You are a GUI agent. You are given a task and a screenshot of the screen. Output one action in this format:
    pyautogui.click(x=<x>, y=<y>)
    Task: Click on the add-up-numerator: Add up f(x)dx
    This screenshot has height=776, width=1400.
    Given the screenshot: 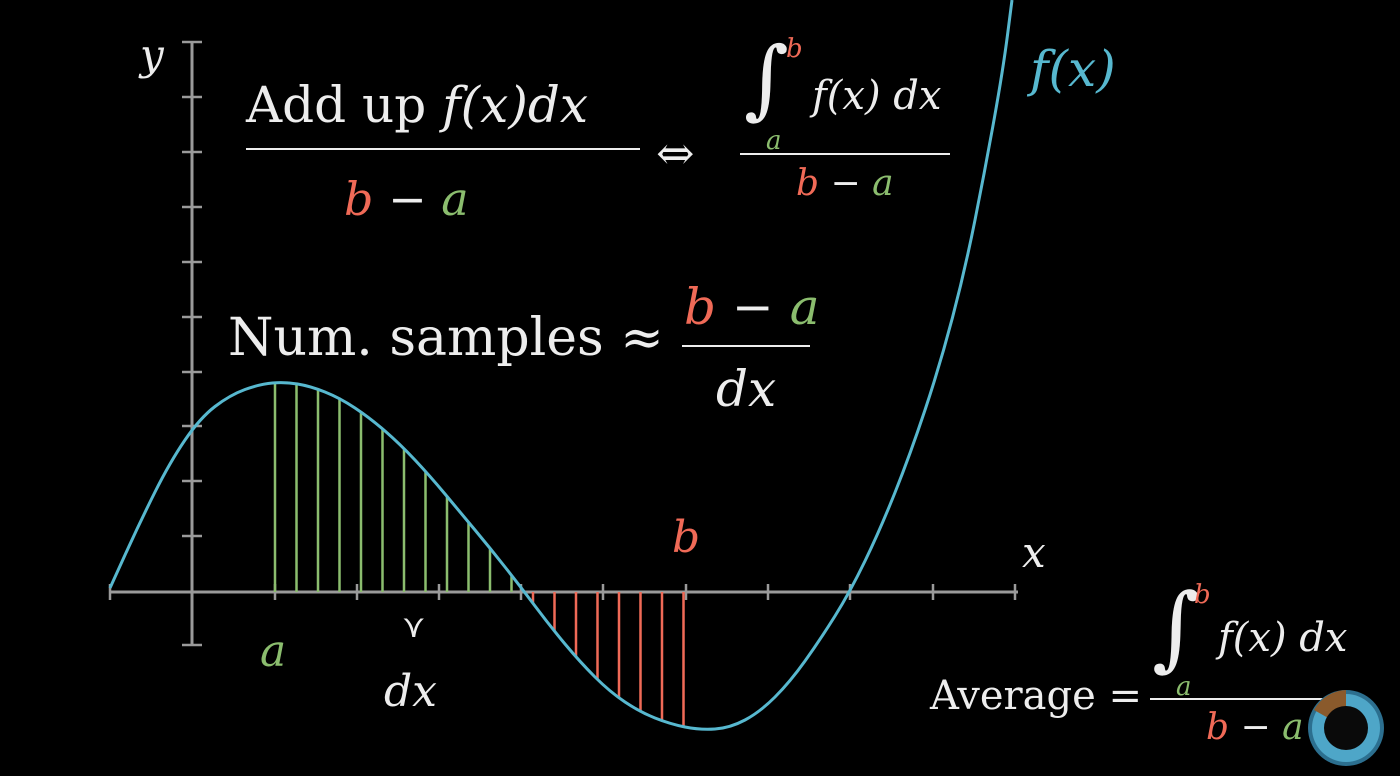 What is the action you would take?
    pyautogui.click(x=417, y=105)
    